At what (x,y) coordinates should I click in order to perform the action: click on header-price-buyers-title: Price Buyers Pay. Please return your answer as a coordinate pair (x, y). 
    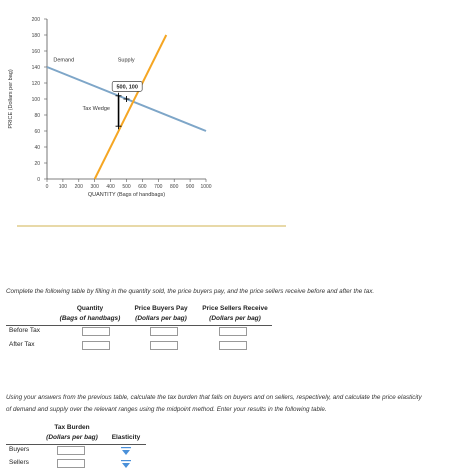
    Looking at the image, I should click on (161, 308).